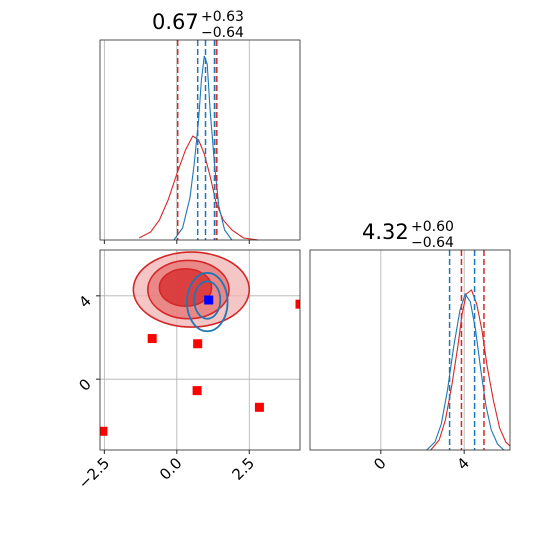 The image size is (550, 550). I want to click on hist1-blue-curve, so click(203, 148).